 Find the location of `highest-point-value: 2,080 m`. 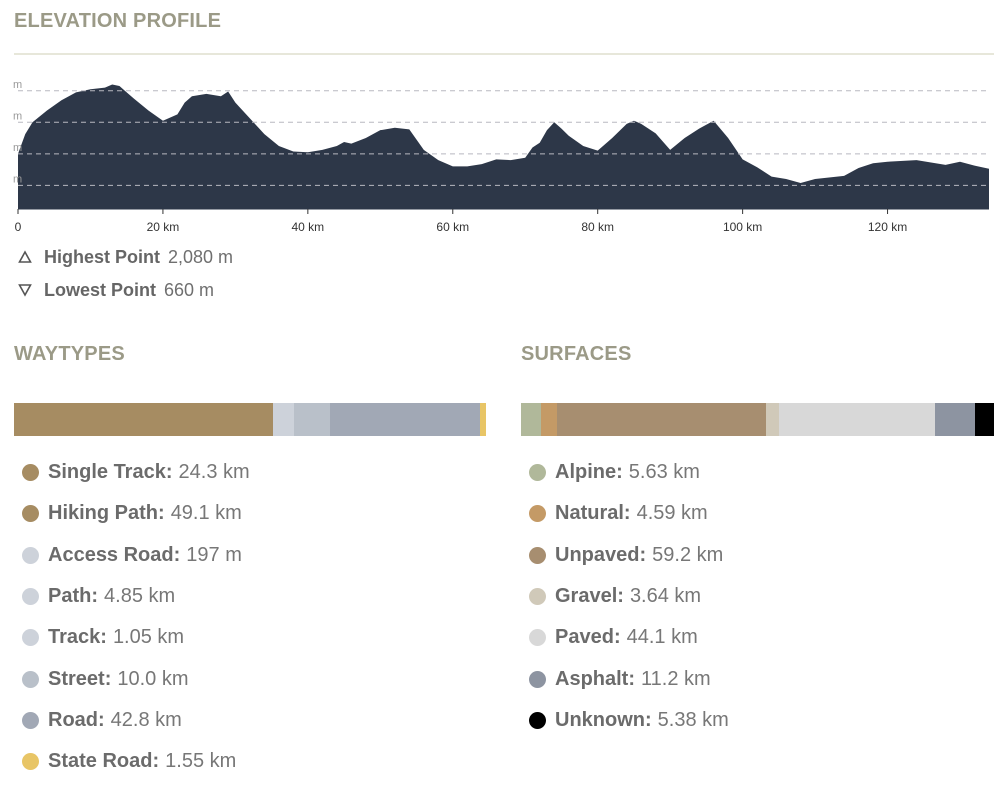

highest-point-value: 2,080 m is located at coordinates (201, 256).